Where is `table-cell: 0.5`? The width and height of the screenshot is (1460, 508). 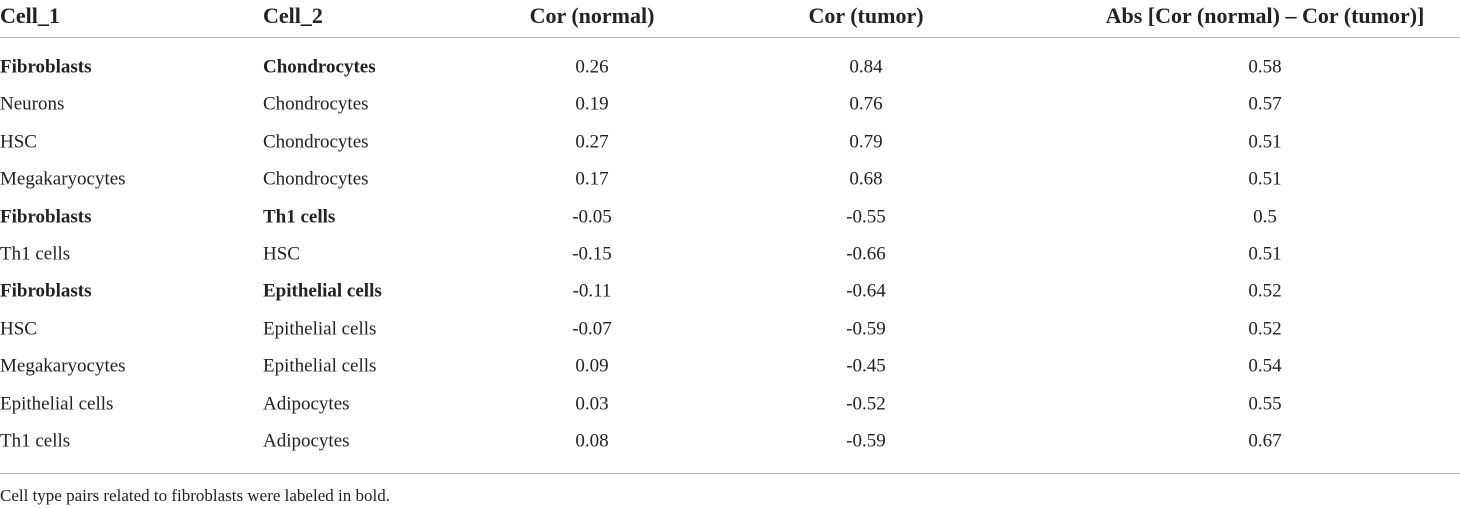
table-cell: 0.5 is located at coordinates (1265, 217).